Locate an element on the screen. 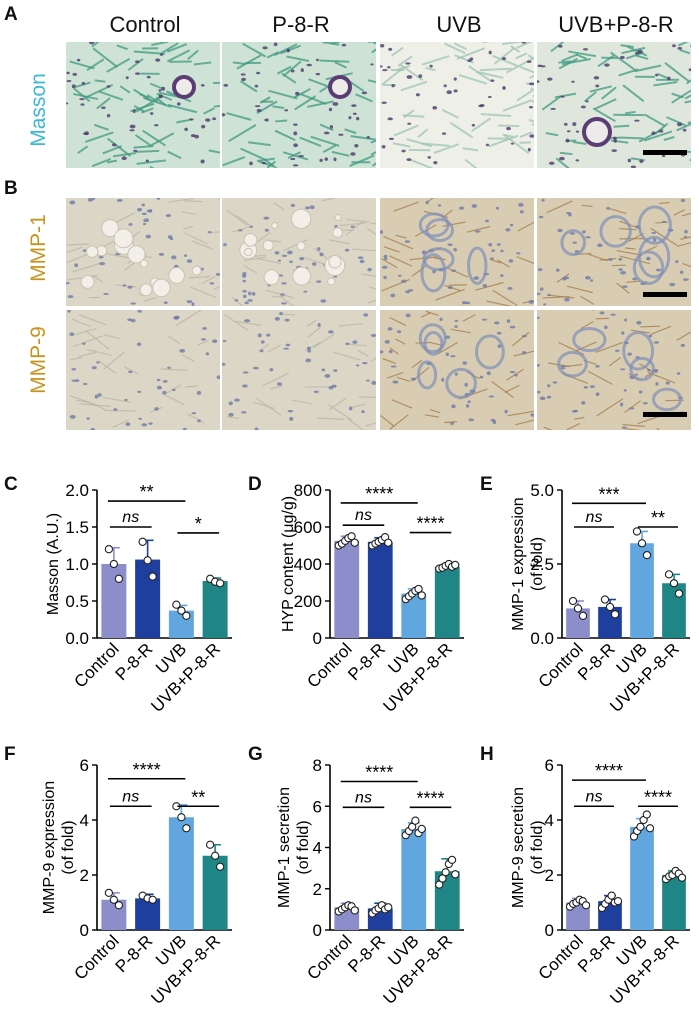 Image resolution: width=699 pixels, height=1025 pixels. y-tick-label-d-2: 400 is located at coordinates (308, 564).